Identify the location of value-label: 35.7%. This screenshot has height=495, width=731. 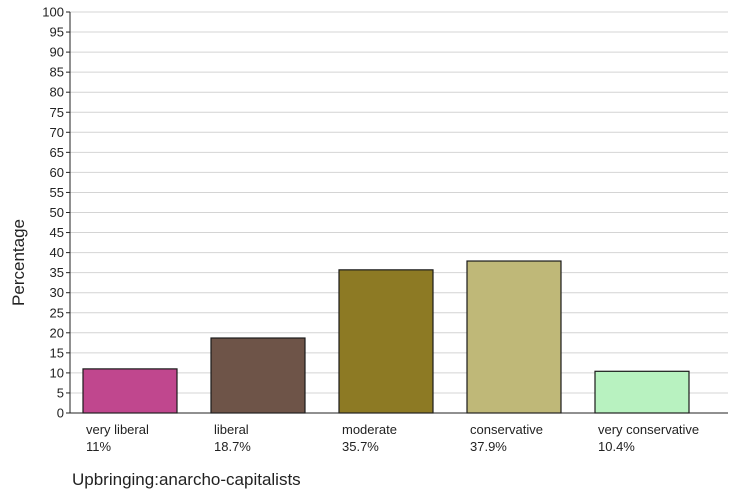
(360, 446).